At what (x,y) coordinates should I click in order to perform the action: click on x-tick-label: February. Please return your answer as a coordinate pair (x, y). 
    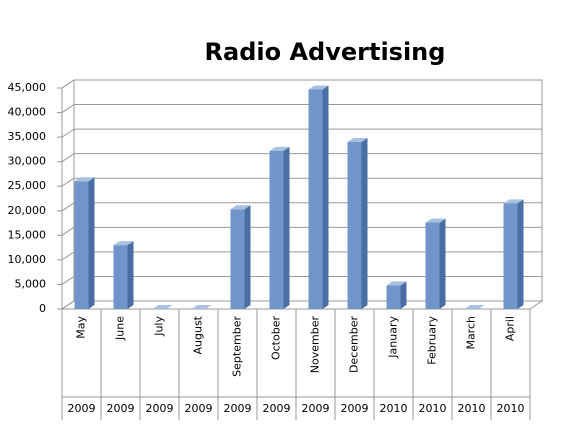
    Looking at the image, I should click on (432, 340).